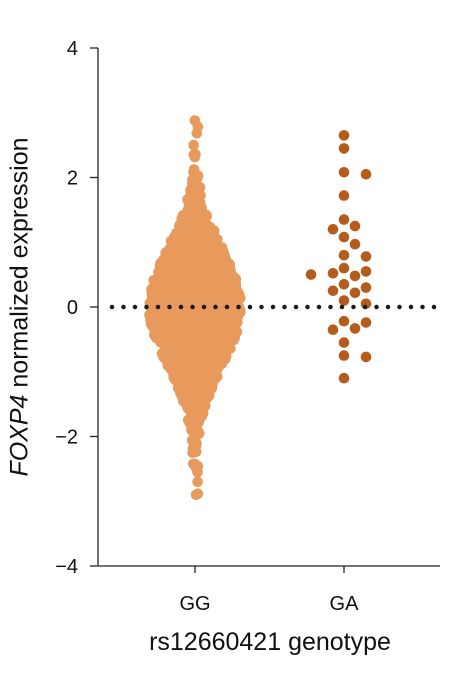  I want to click on y-axis-title-rest: normalized expression, so click(19, 266).